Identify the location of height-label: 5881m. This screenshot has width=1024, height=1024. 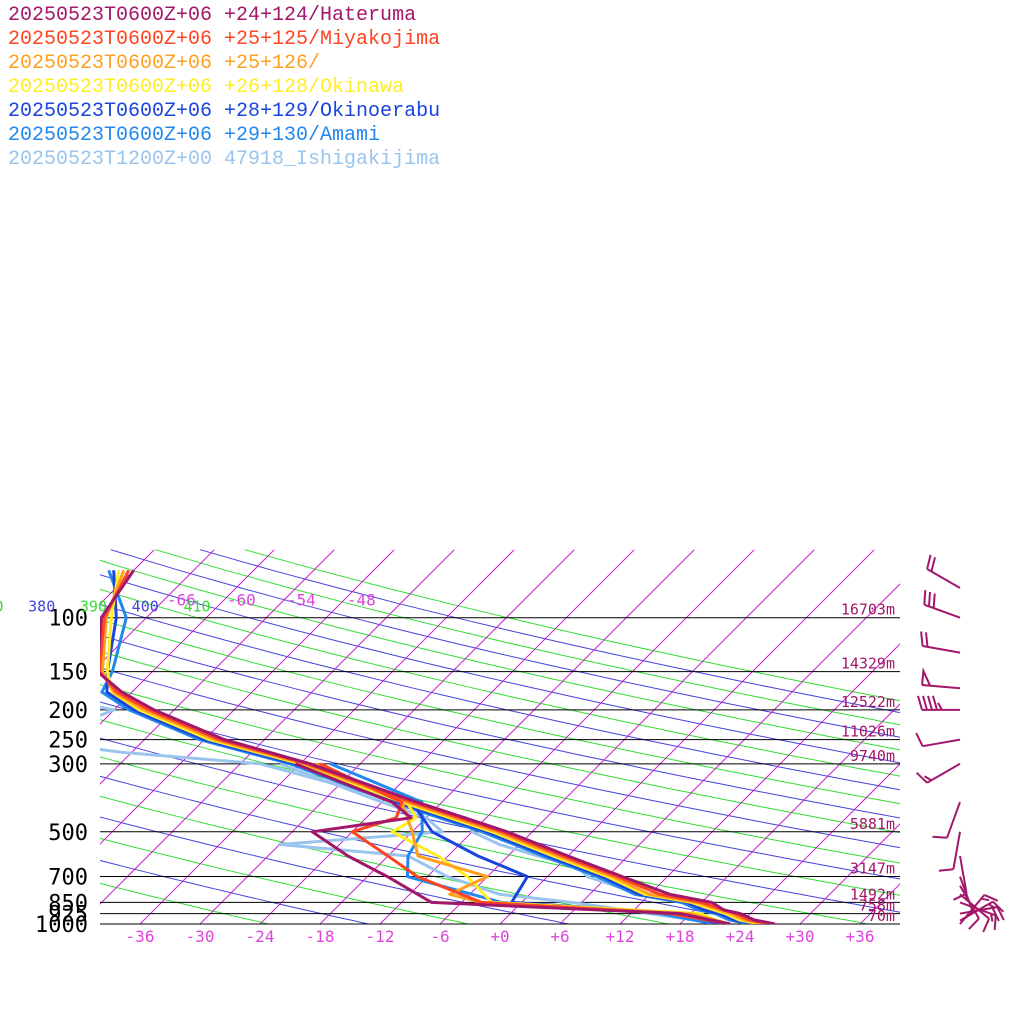
(872, 824).